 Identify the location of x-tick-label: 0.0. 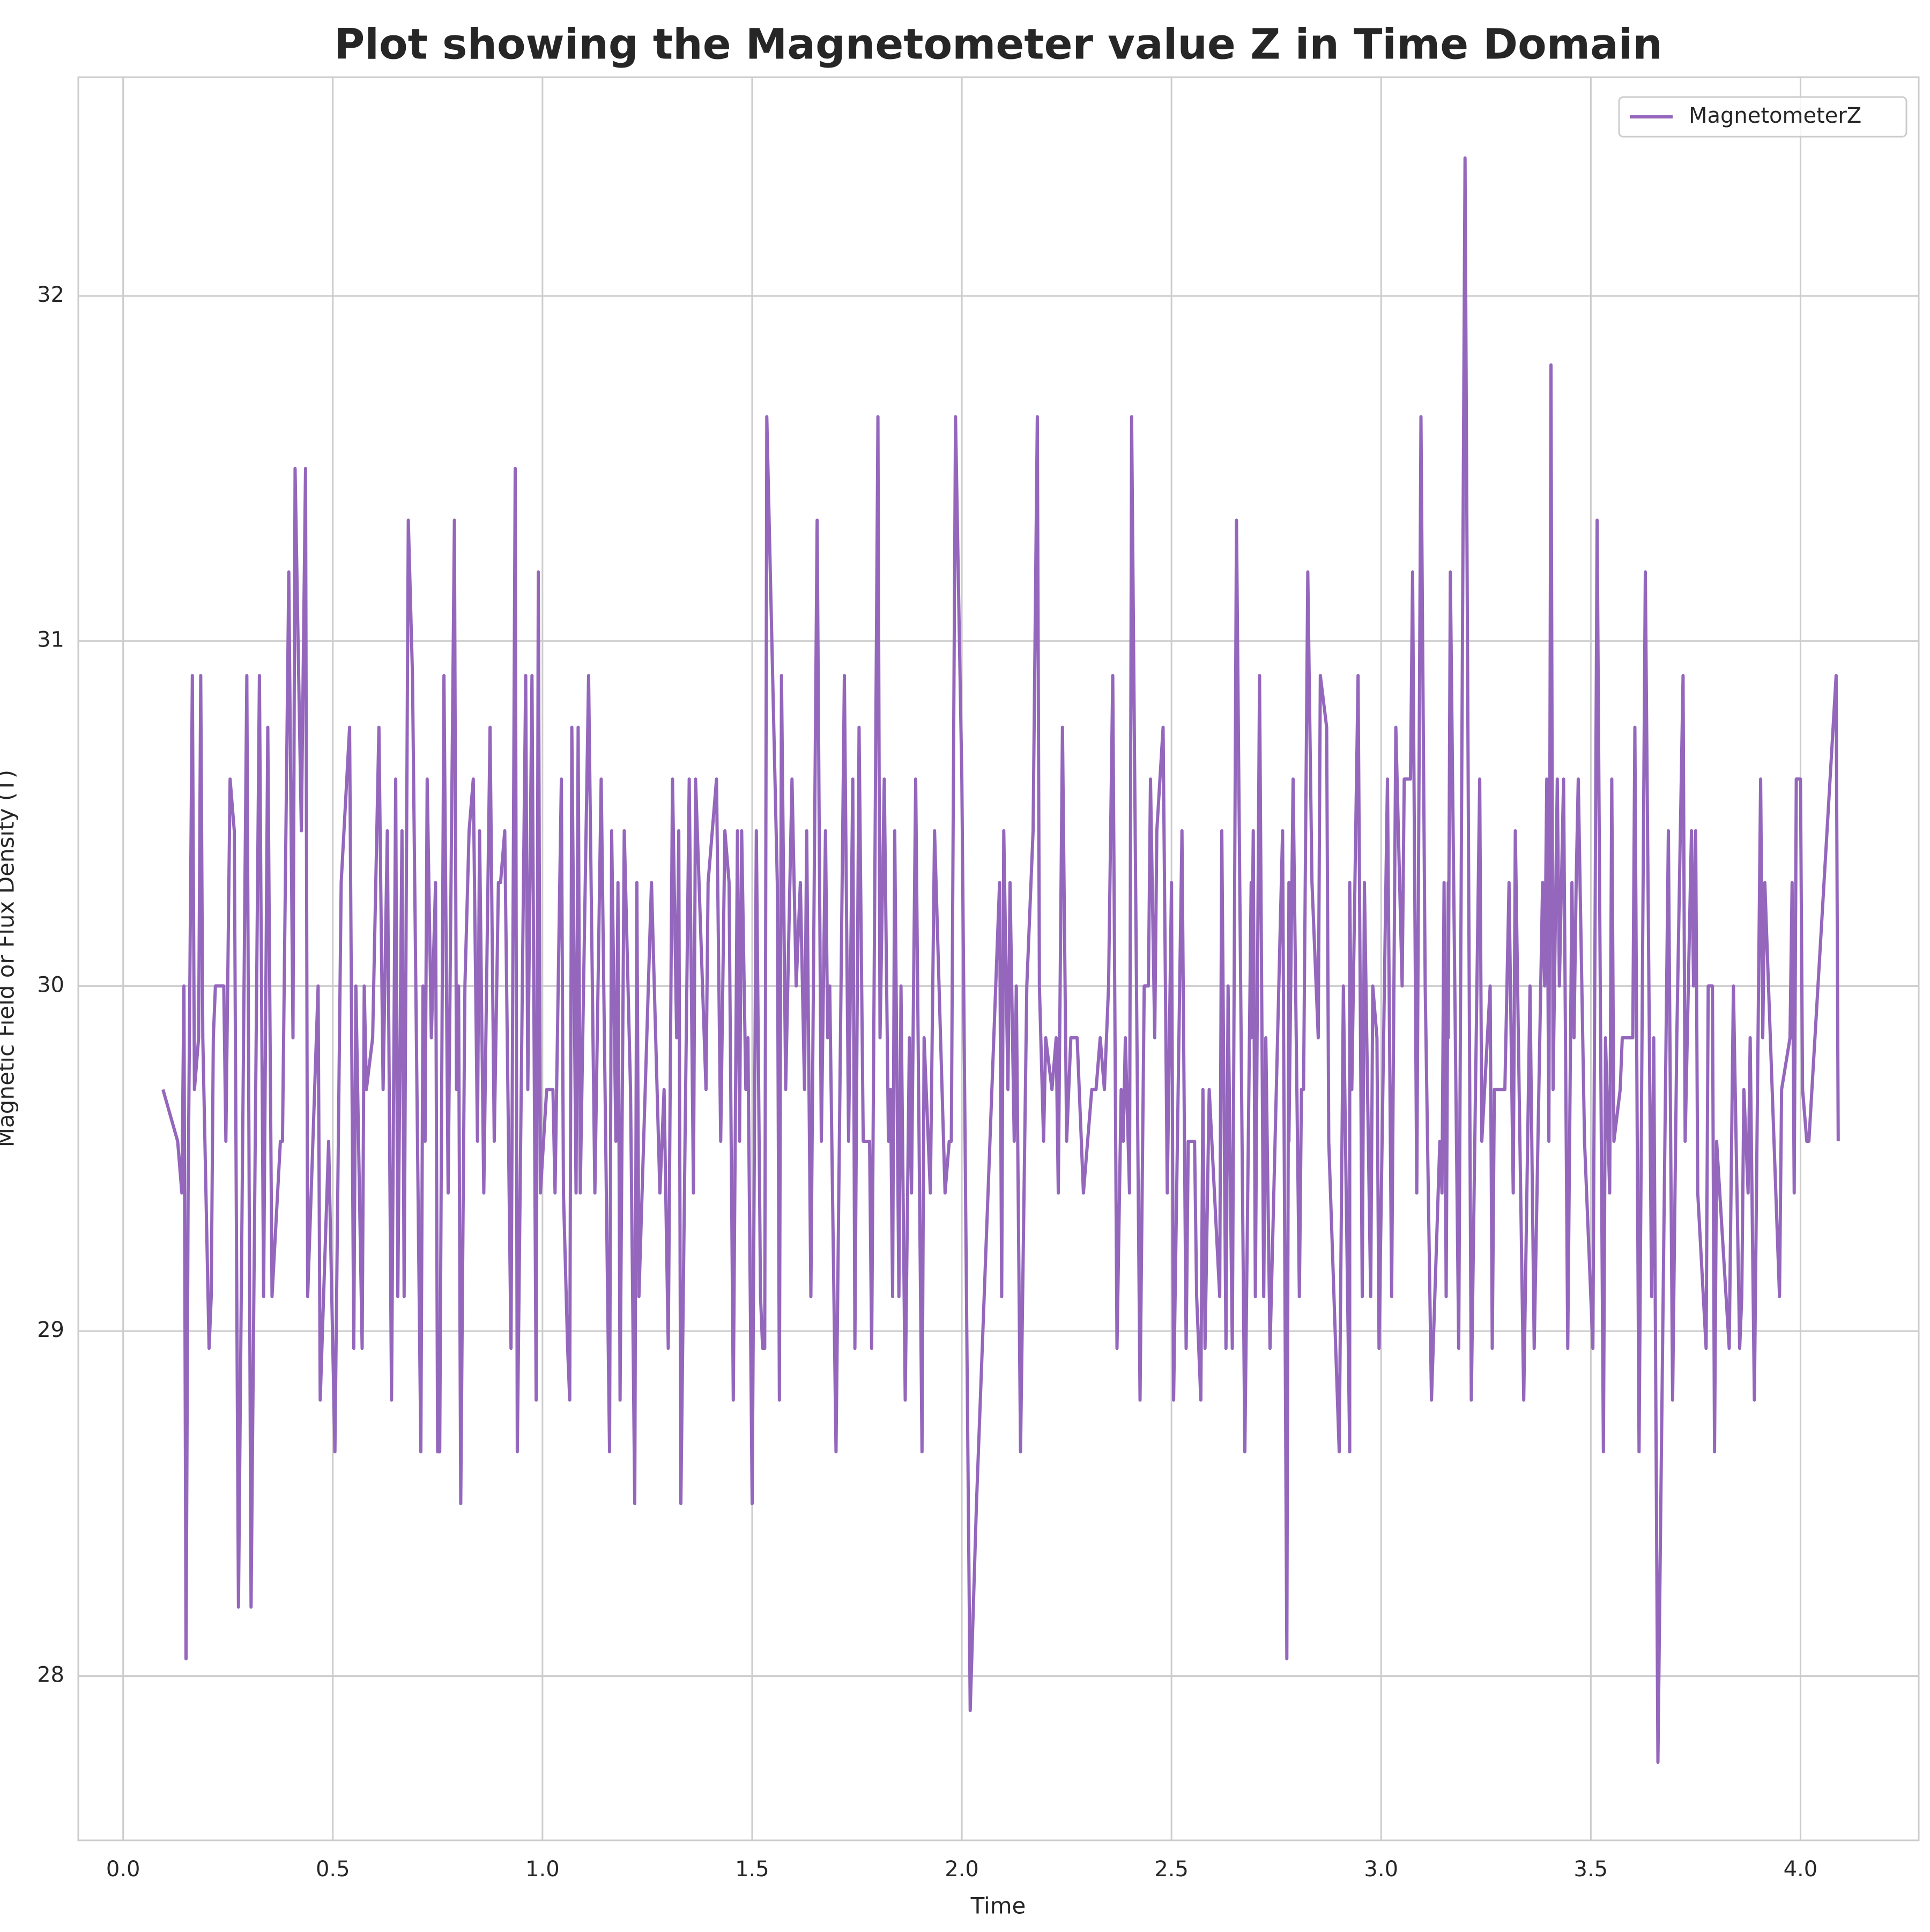
(123, 1869).